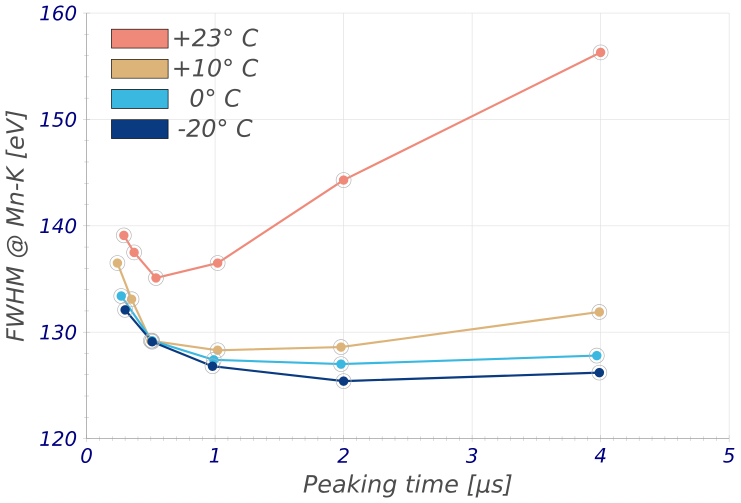  What do you see at coordinates (472, 456) in the screenshot?
I see `x-tick-label: 3` at bounding box center [472, 456].